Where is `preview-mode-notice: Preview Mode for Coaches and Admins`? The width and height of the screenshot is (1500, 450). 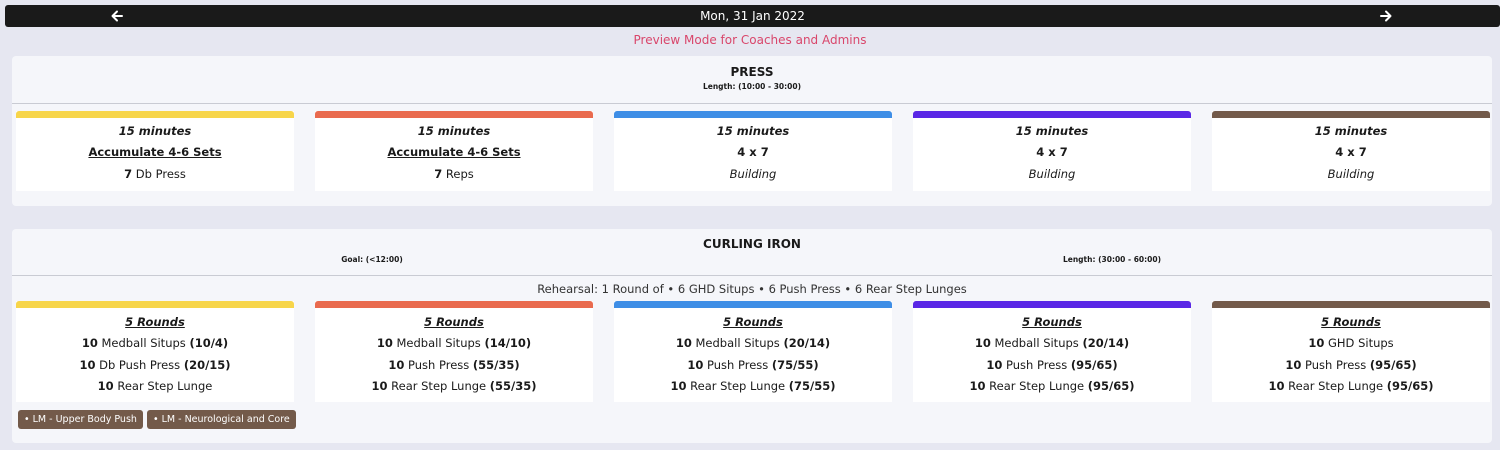 preview-mode-notice: Preview Mode for Coaches and Admins is located at coordinates (750, 40).